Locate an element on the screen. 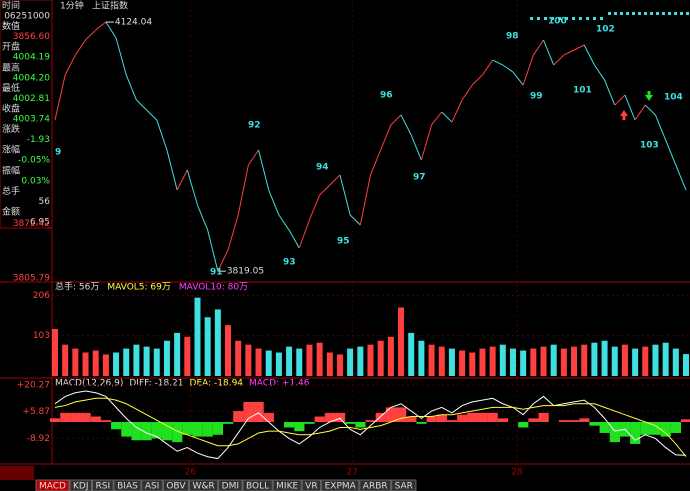 The height and width of the screenshot is (491, 690). tab-label: BIAS is located at coordinates (127, 486).